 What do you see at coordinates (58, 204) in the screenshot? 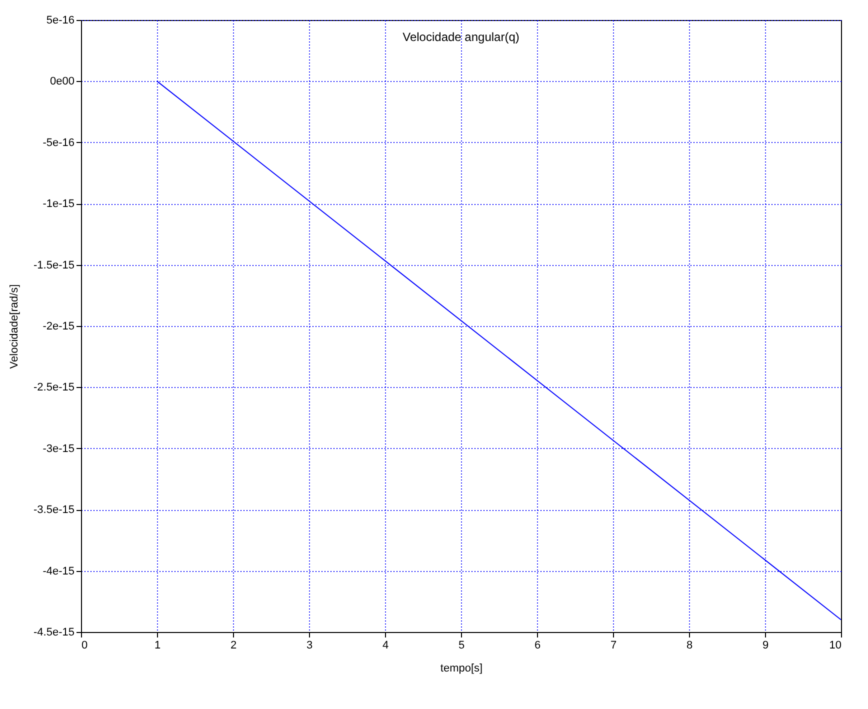
I see `y-tick-label: -1e-15` at bounding box center [58, 204].